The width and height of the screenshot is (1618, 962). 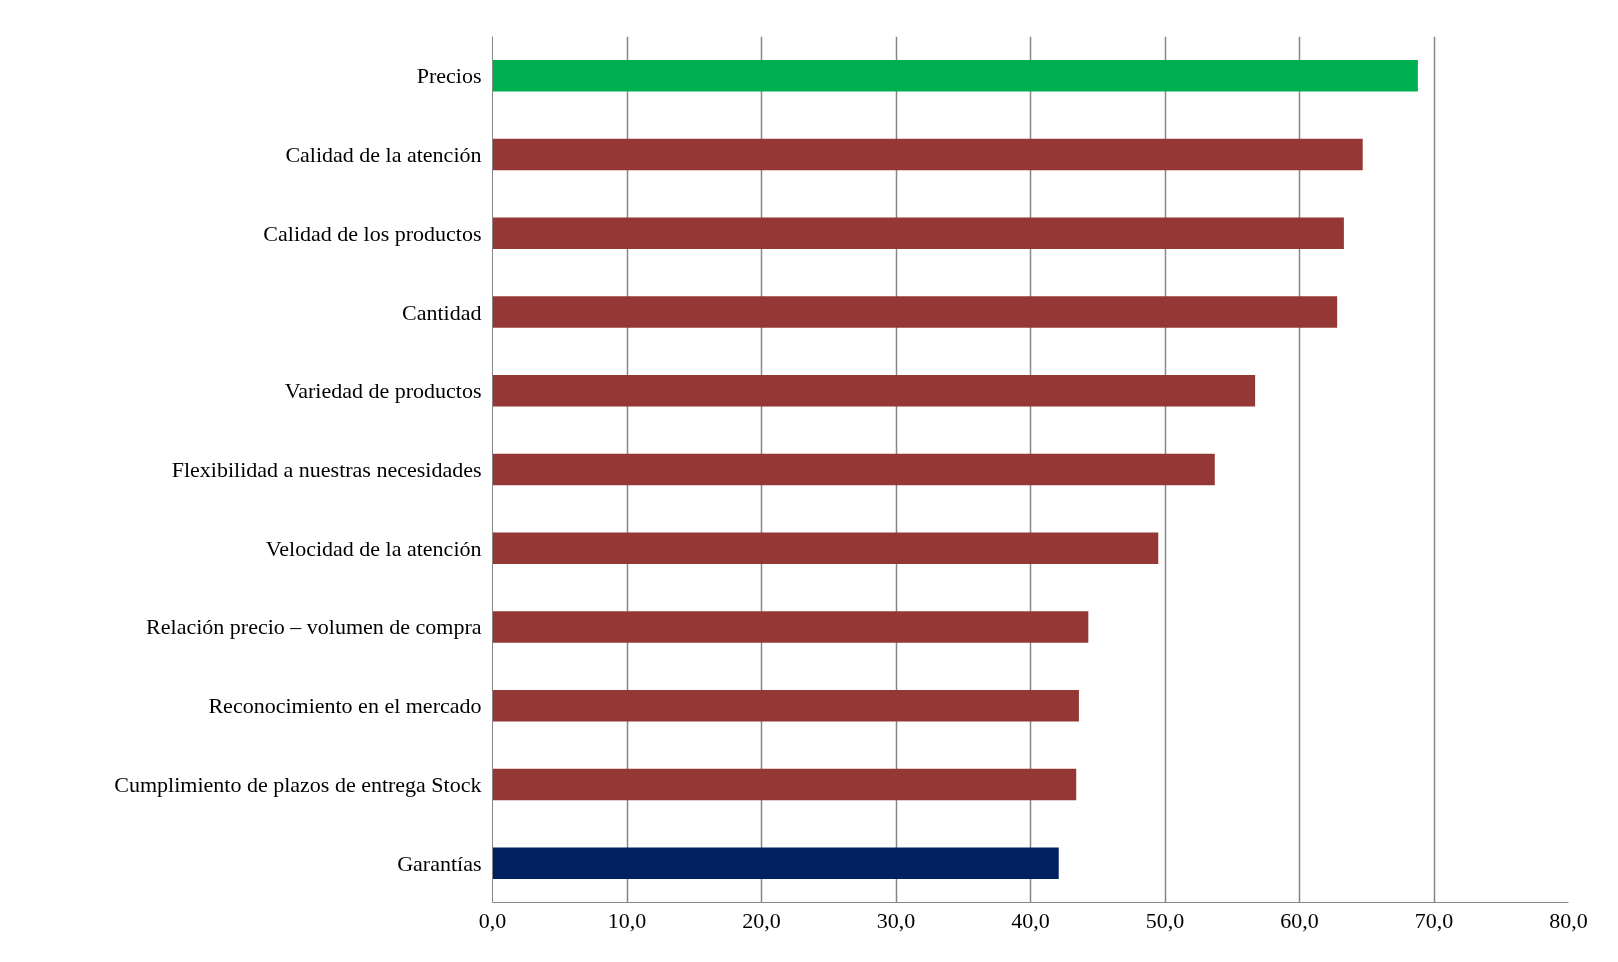 I want to click on x-tick-label: 40,0, so click(x=1030, y=920).